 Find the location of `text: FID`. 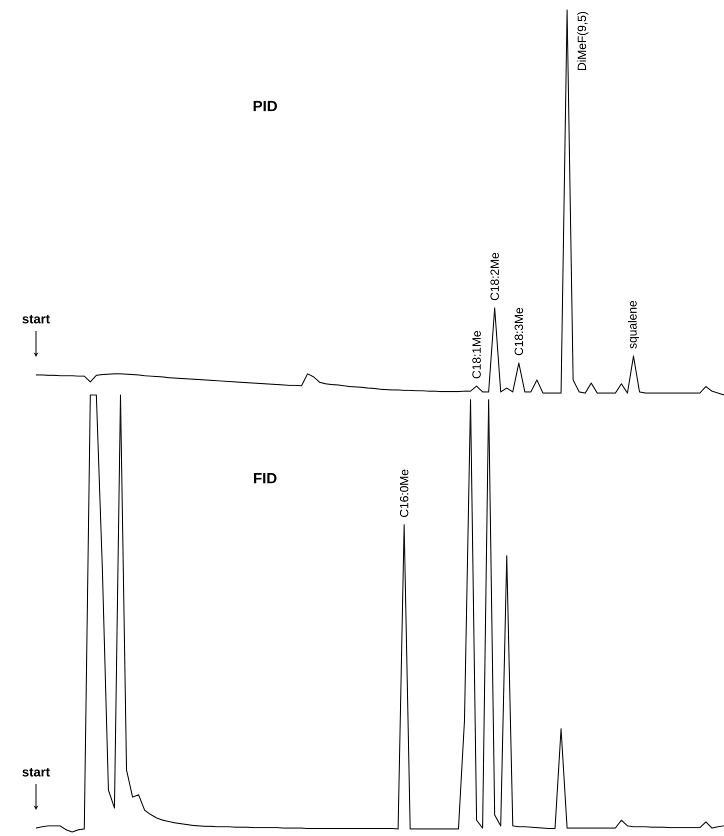

text: FID is located at coordinates (265, 478).